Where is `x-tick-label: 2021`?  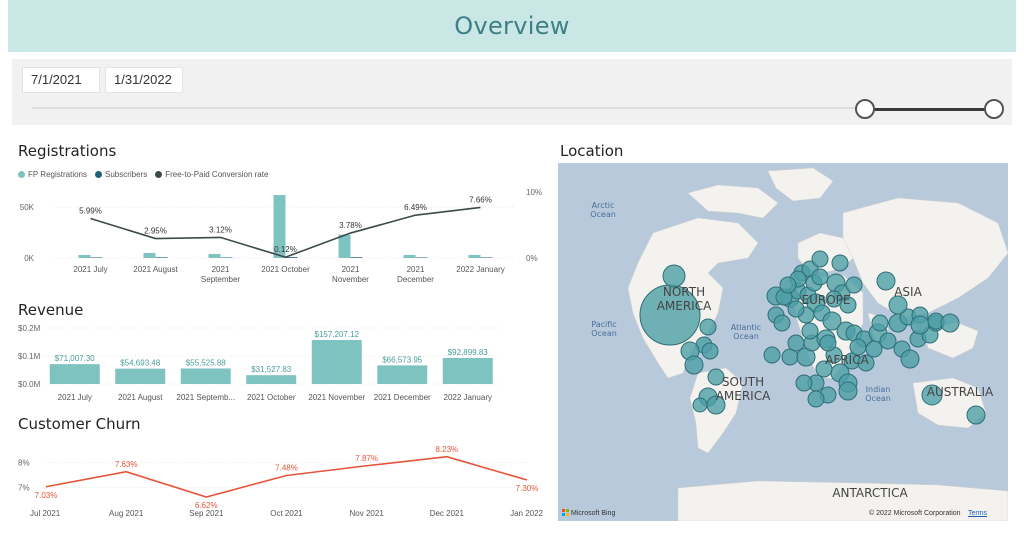
x-tick-label: 2021 is located at coordinates (416, 269).